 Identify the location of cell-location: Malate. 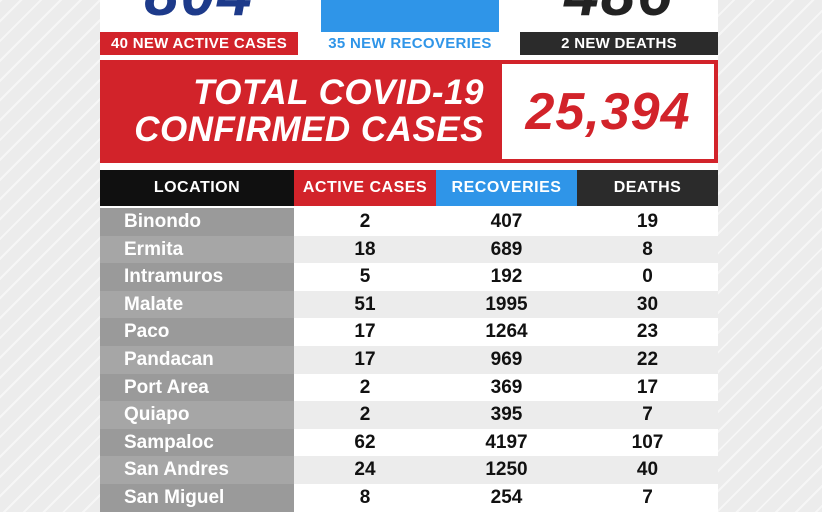
(197, 304).